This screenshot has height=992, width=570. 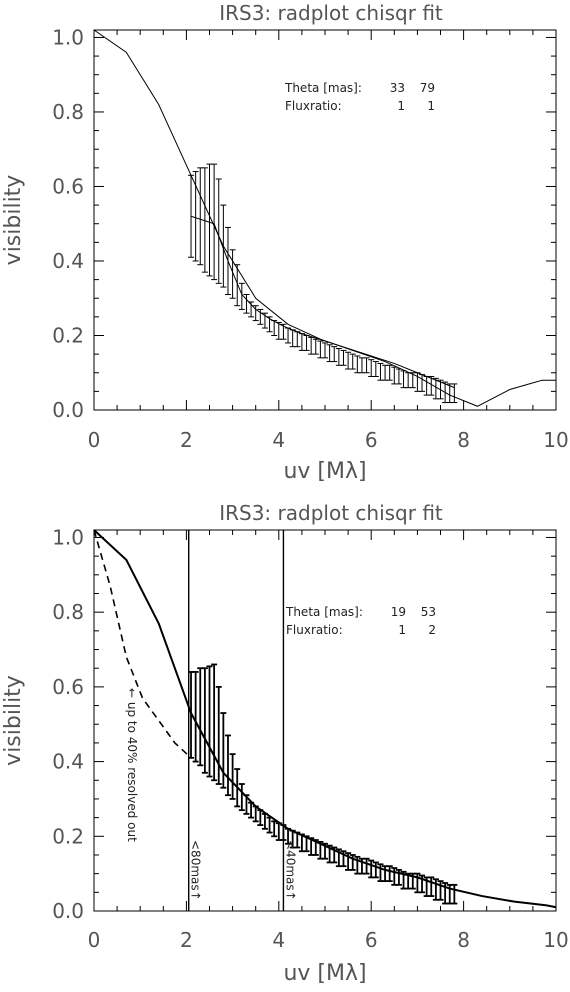 What do you see at coordinates (397, 88) in the screenshot?
I see `annotation-value-1: 33` at bounding box center [397, 88].